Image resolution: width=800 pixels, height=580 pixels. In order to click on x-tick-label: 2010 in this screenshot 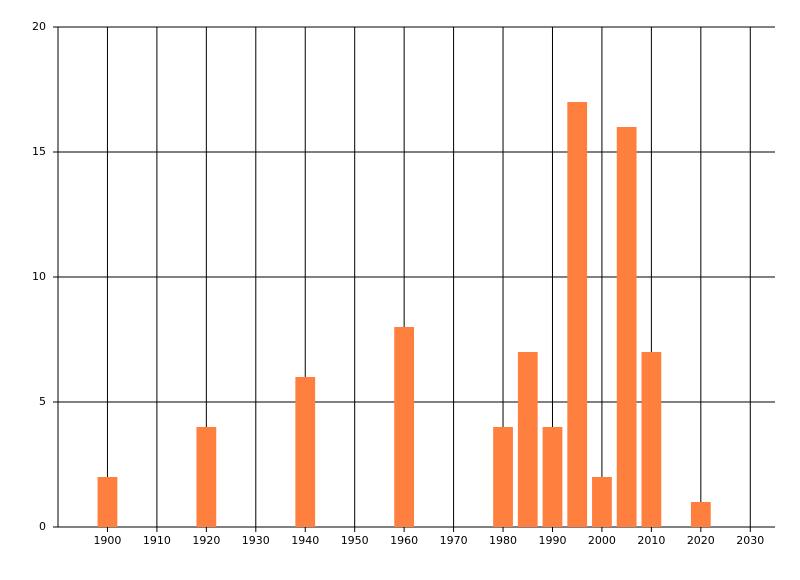, I will do `click(651, 540)`.